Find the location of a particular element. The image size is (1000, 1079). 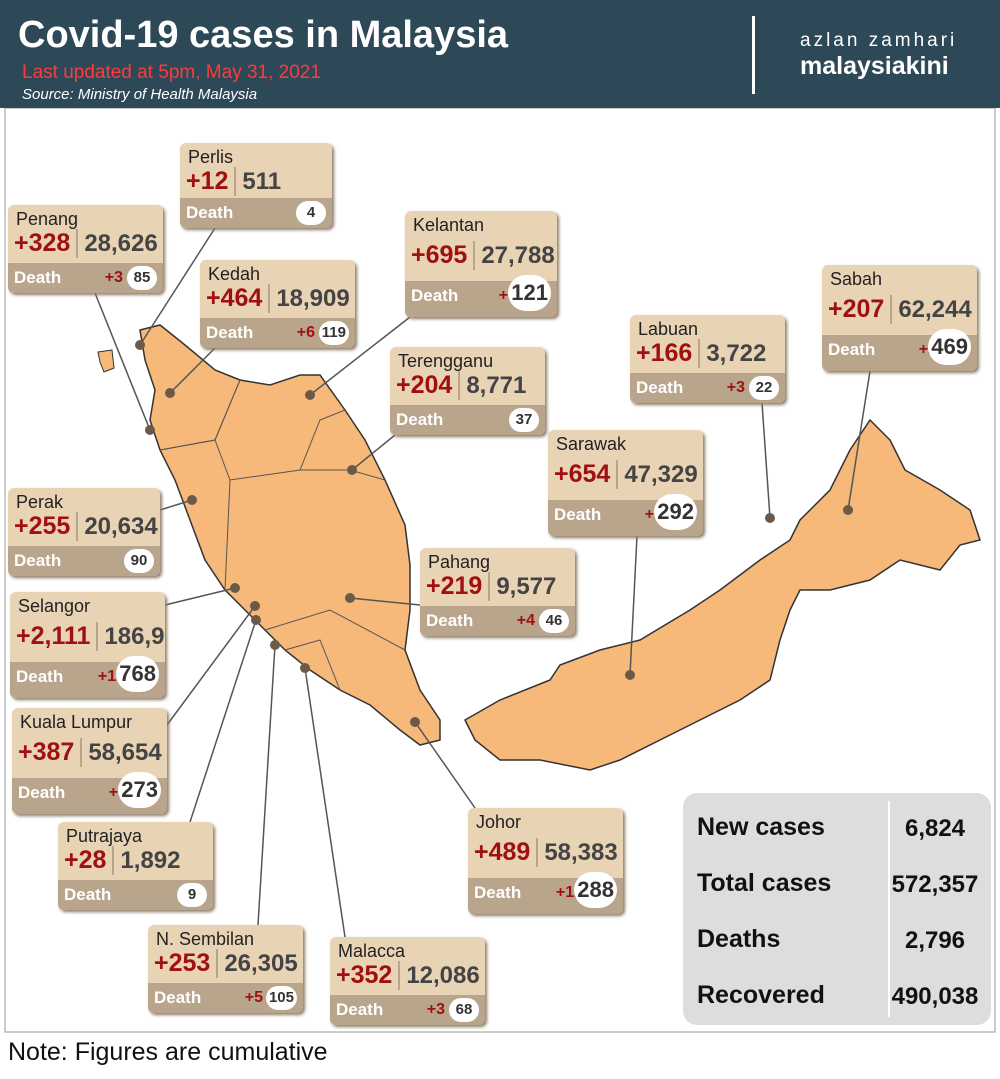

deaths: 288 is located at coordinates (595, 890).